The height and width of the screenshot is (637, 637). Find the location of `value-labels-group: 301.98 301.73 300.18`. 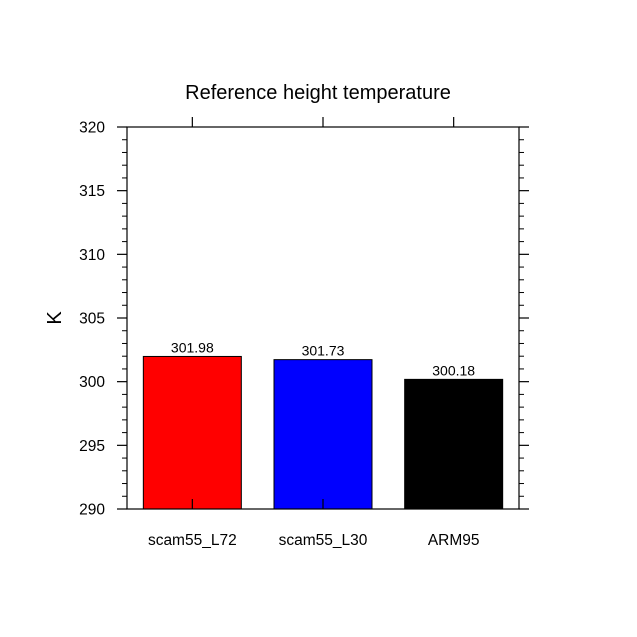

value-labels-group: 301.98 301.73 300.18 is located at coordinates (323, 358).